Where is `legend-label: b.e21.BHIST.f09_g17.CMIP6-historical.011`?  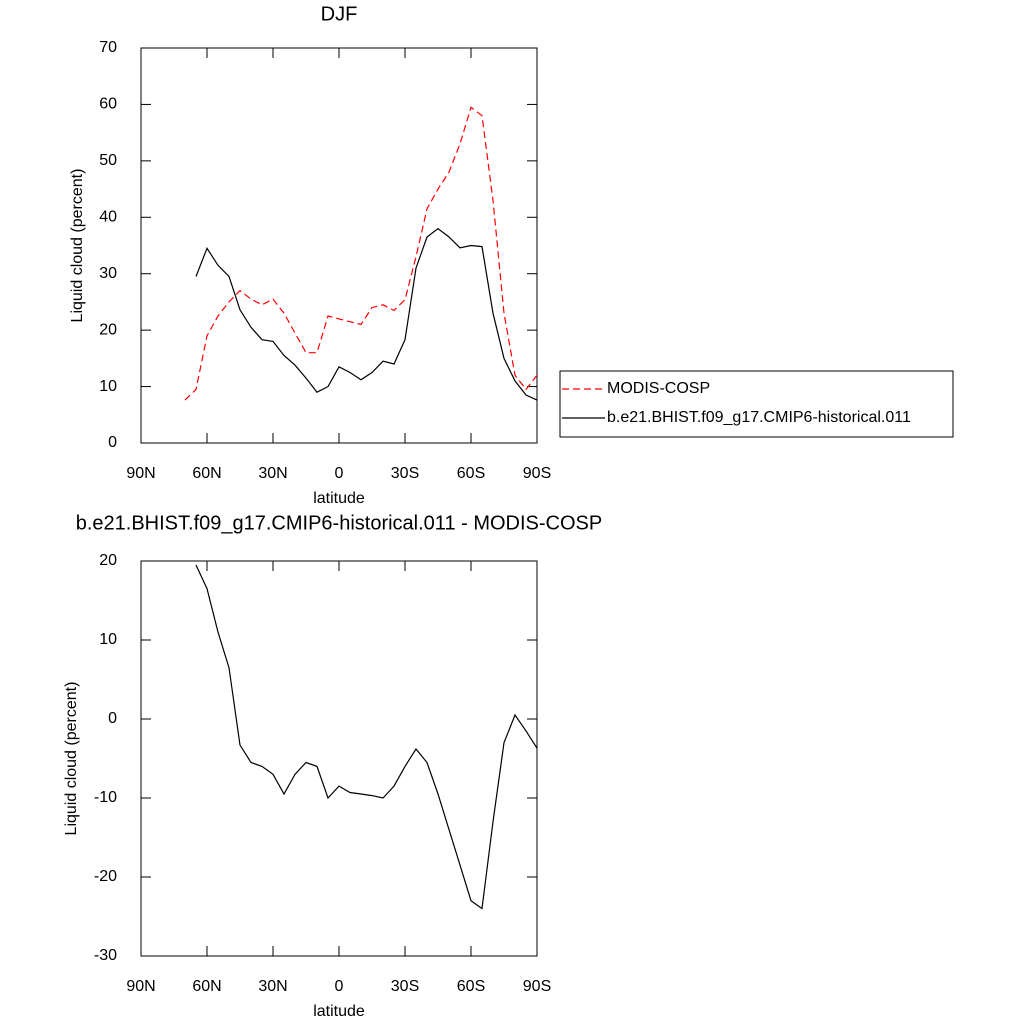 legend-label: b.e21.BHIST.f09_g17.CMIP6-historical.011 is located at coordinates (759, 417).